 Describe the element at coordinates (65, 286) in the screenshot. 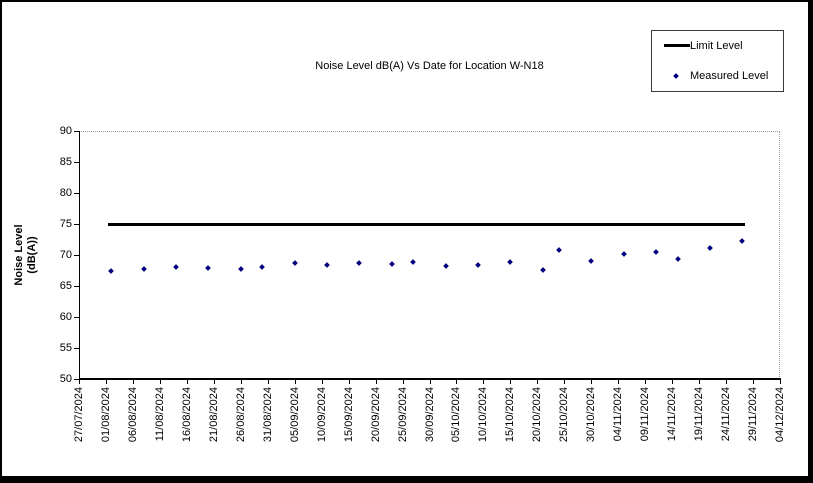

I see `y-tick-label: 65` at that location.